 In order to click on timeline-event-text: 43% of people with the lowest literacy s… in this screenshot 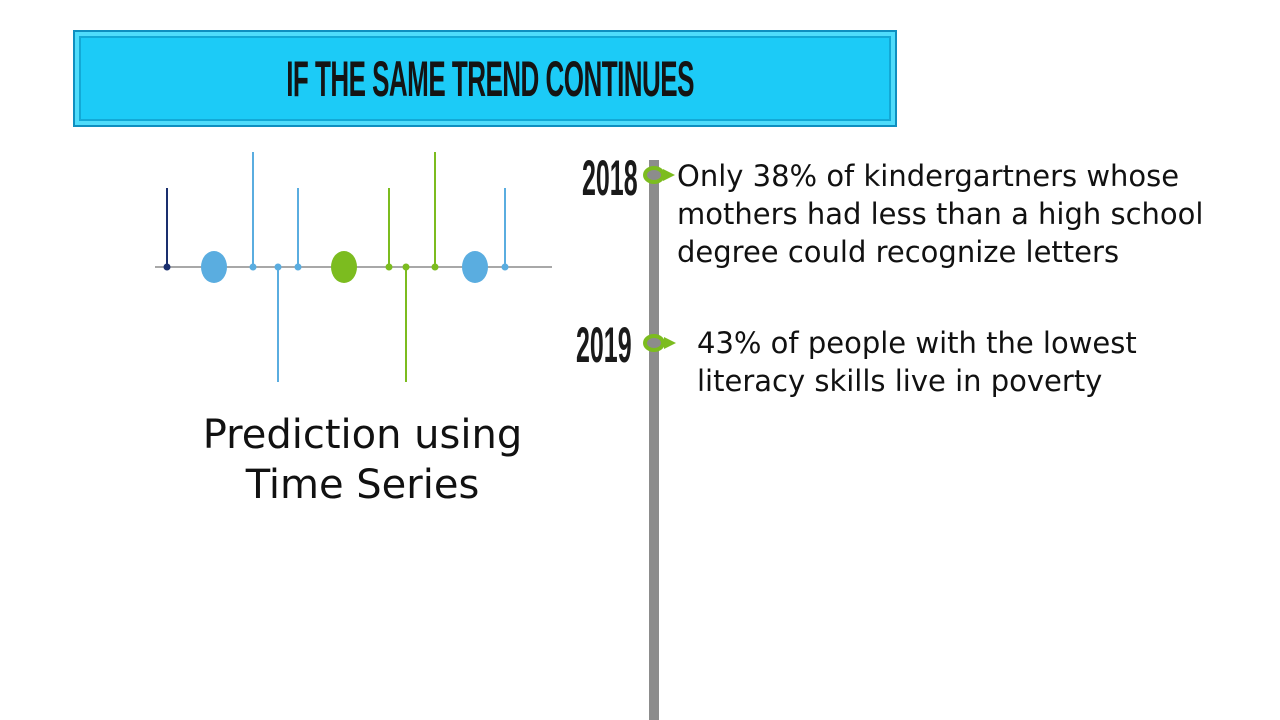, I will do `click(917, 362)`.